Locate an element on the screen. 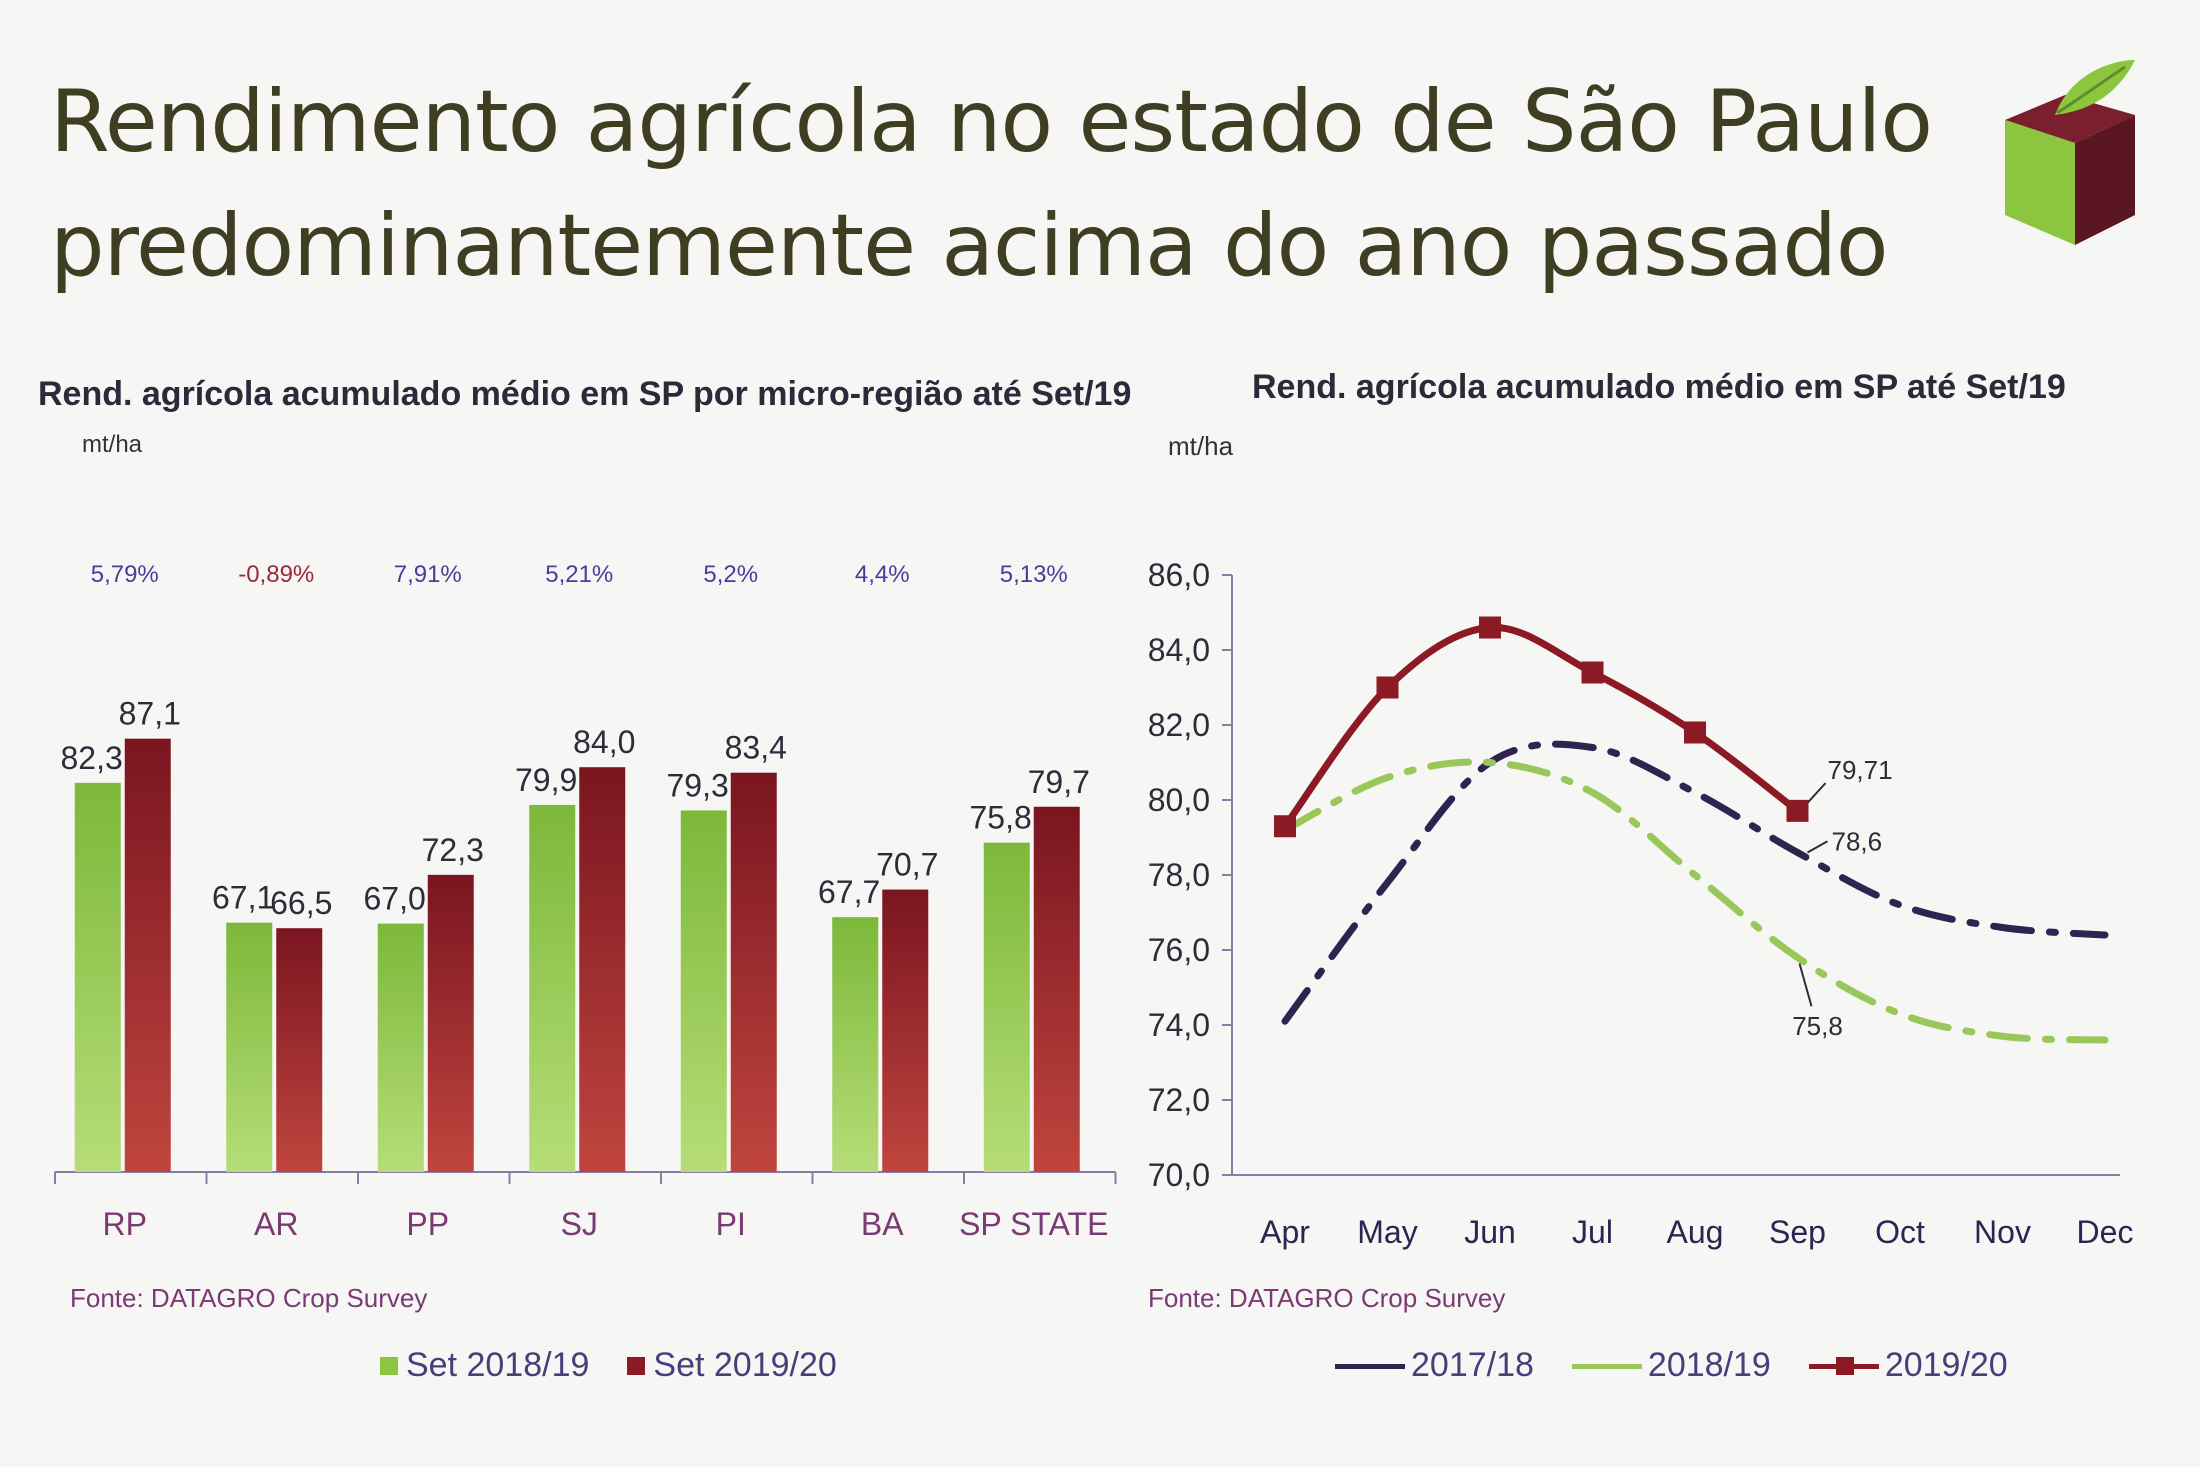 Image resolution: width=2200 pixels, height=1467 pixels. bar-change-label: 5,79% is located at coordinates (125, 574).